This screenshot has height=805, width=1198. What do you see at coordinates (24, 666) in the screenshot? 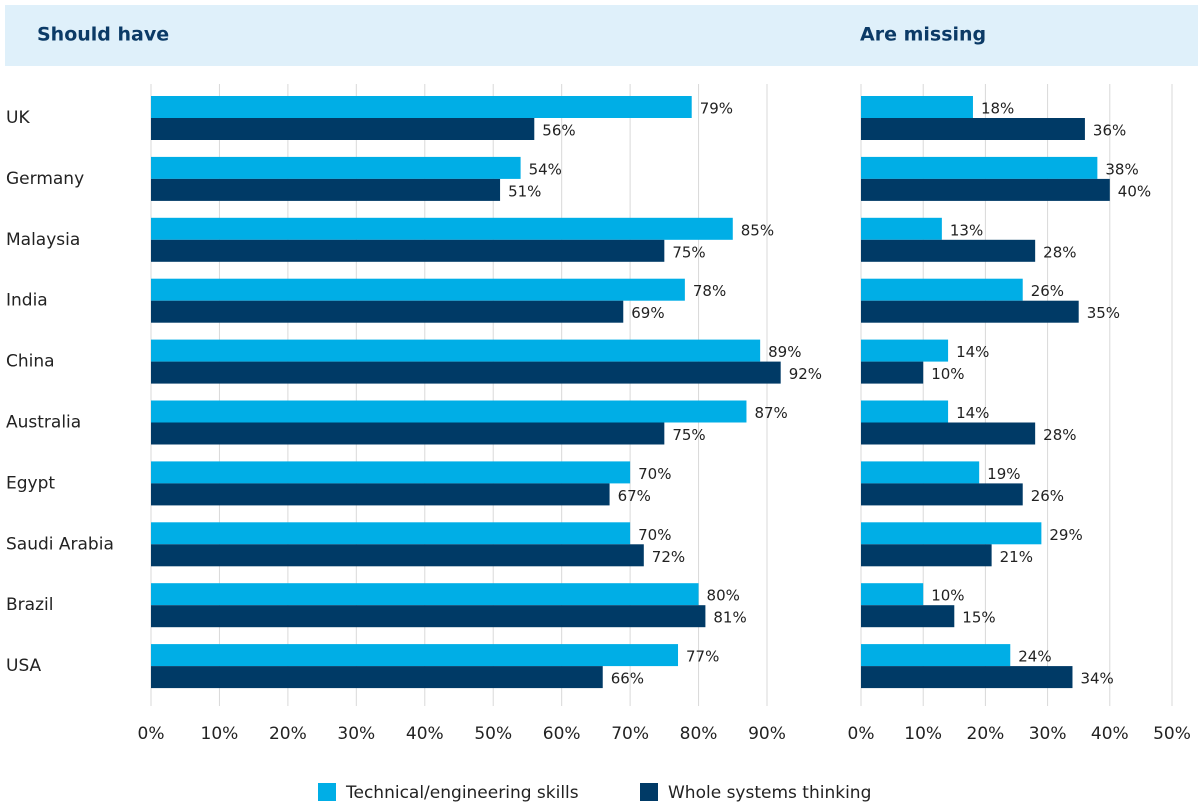
I see `y-tick-label: USA` at bounding box center [24, 666].